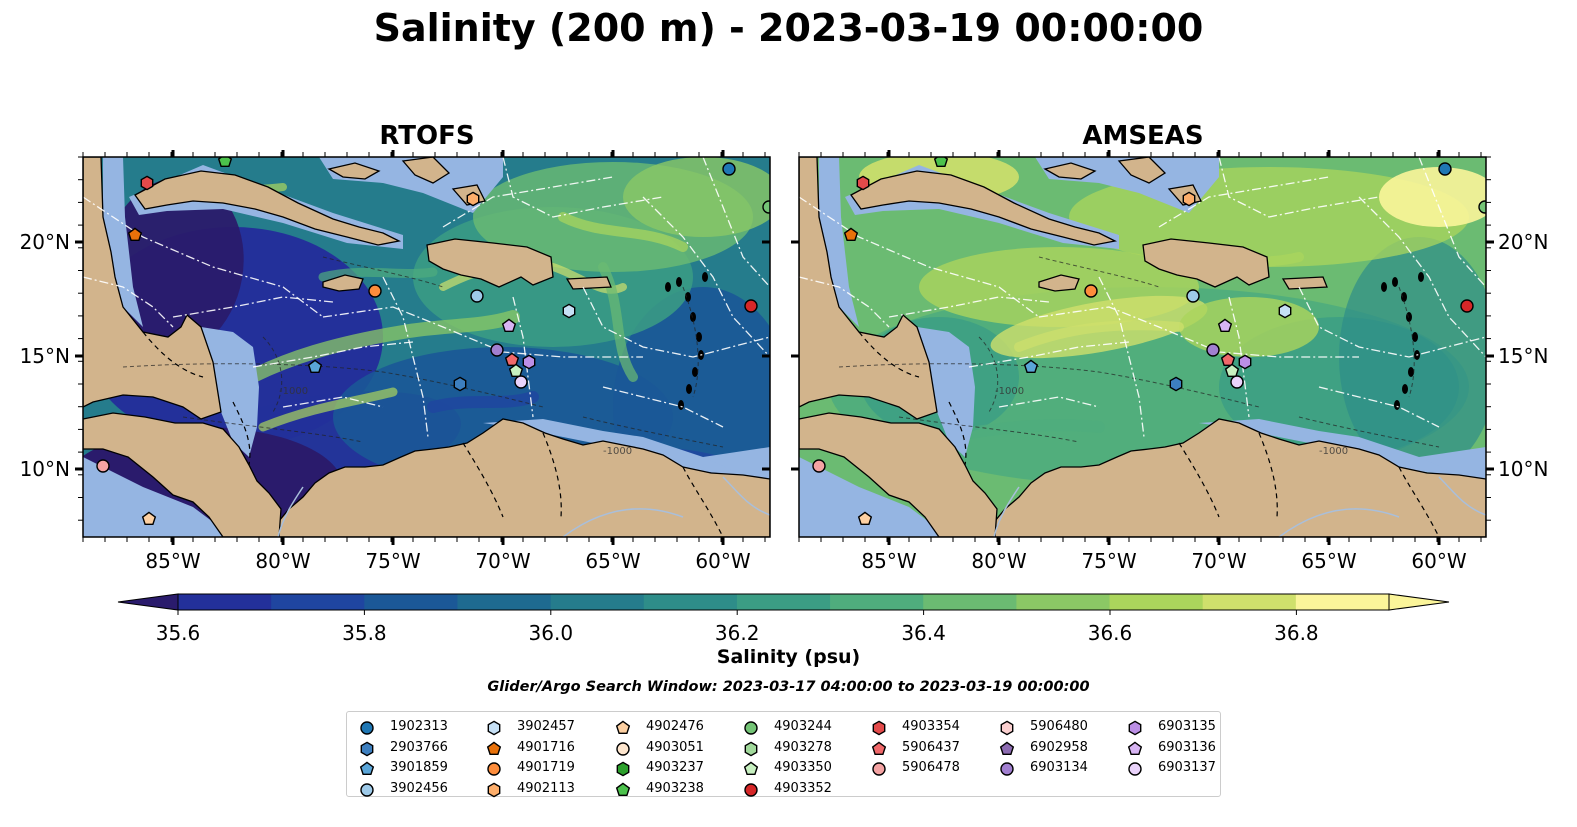 The height and width of the screenshot is (827, 1577). What do you see at coordinates (1059, 726) in the screenshot?
I see `legend-float-id: 5906480` at bounding box center [1059, 726].